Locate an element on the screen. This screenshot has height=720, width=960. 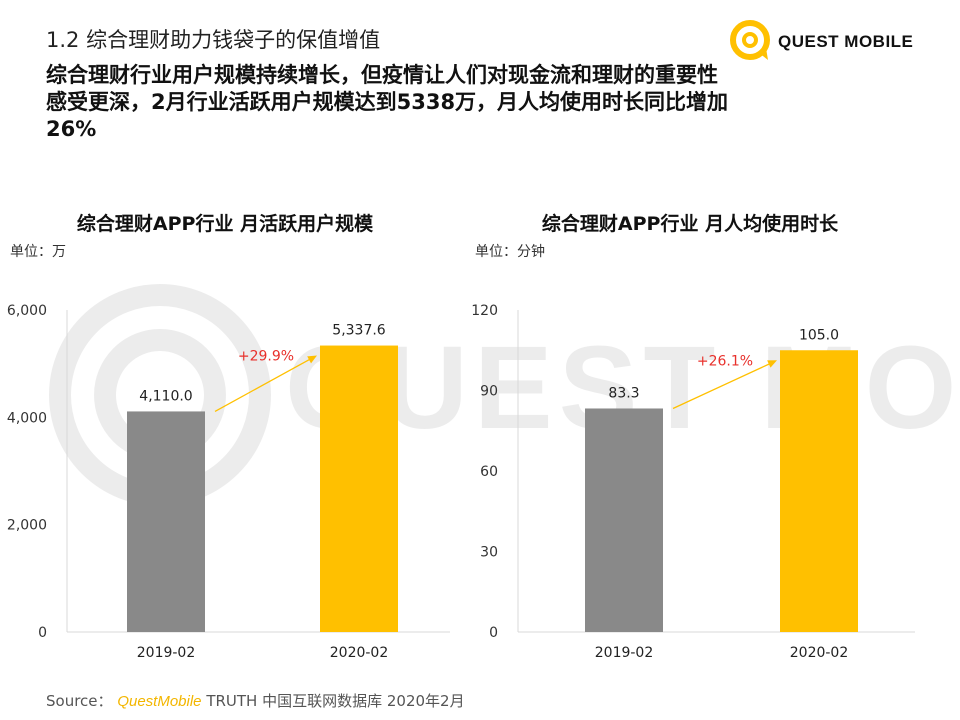
chart-unit: 单位：分钟 is located at coordinates (510, 252).